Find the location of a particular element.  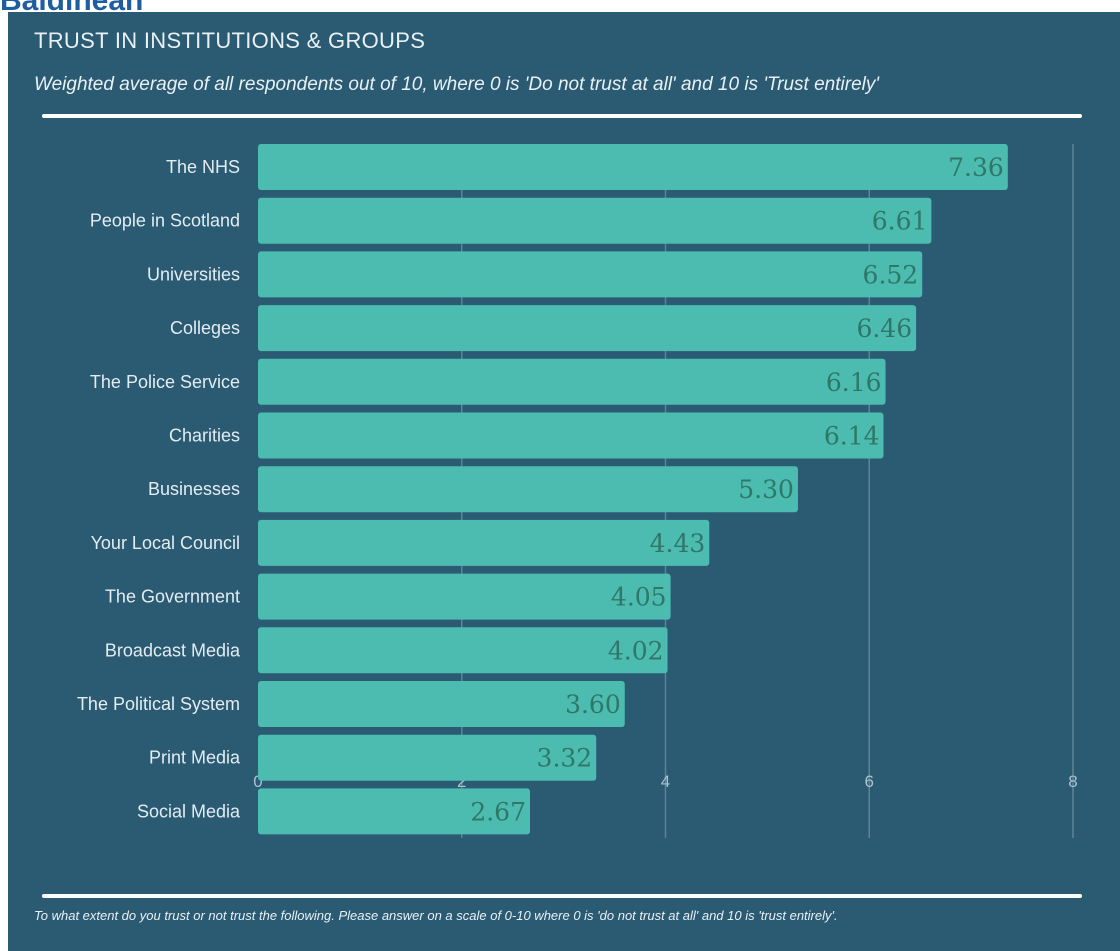

category-label: The Government is located at coordinates (172, 597).